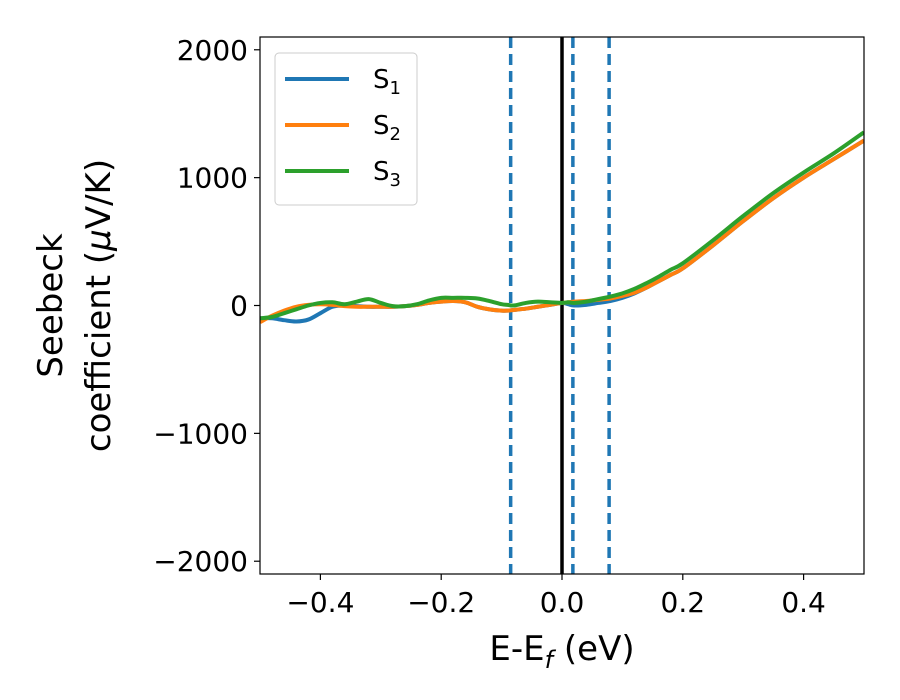  What do you see at coordinates (516, 649) in the screenshot?
I see `x-axis-label-main: E-E` at bounding box center [516, 649].